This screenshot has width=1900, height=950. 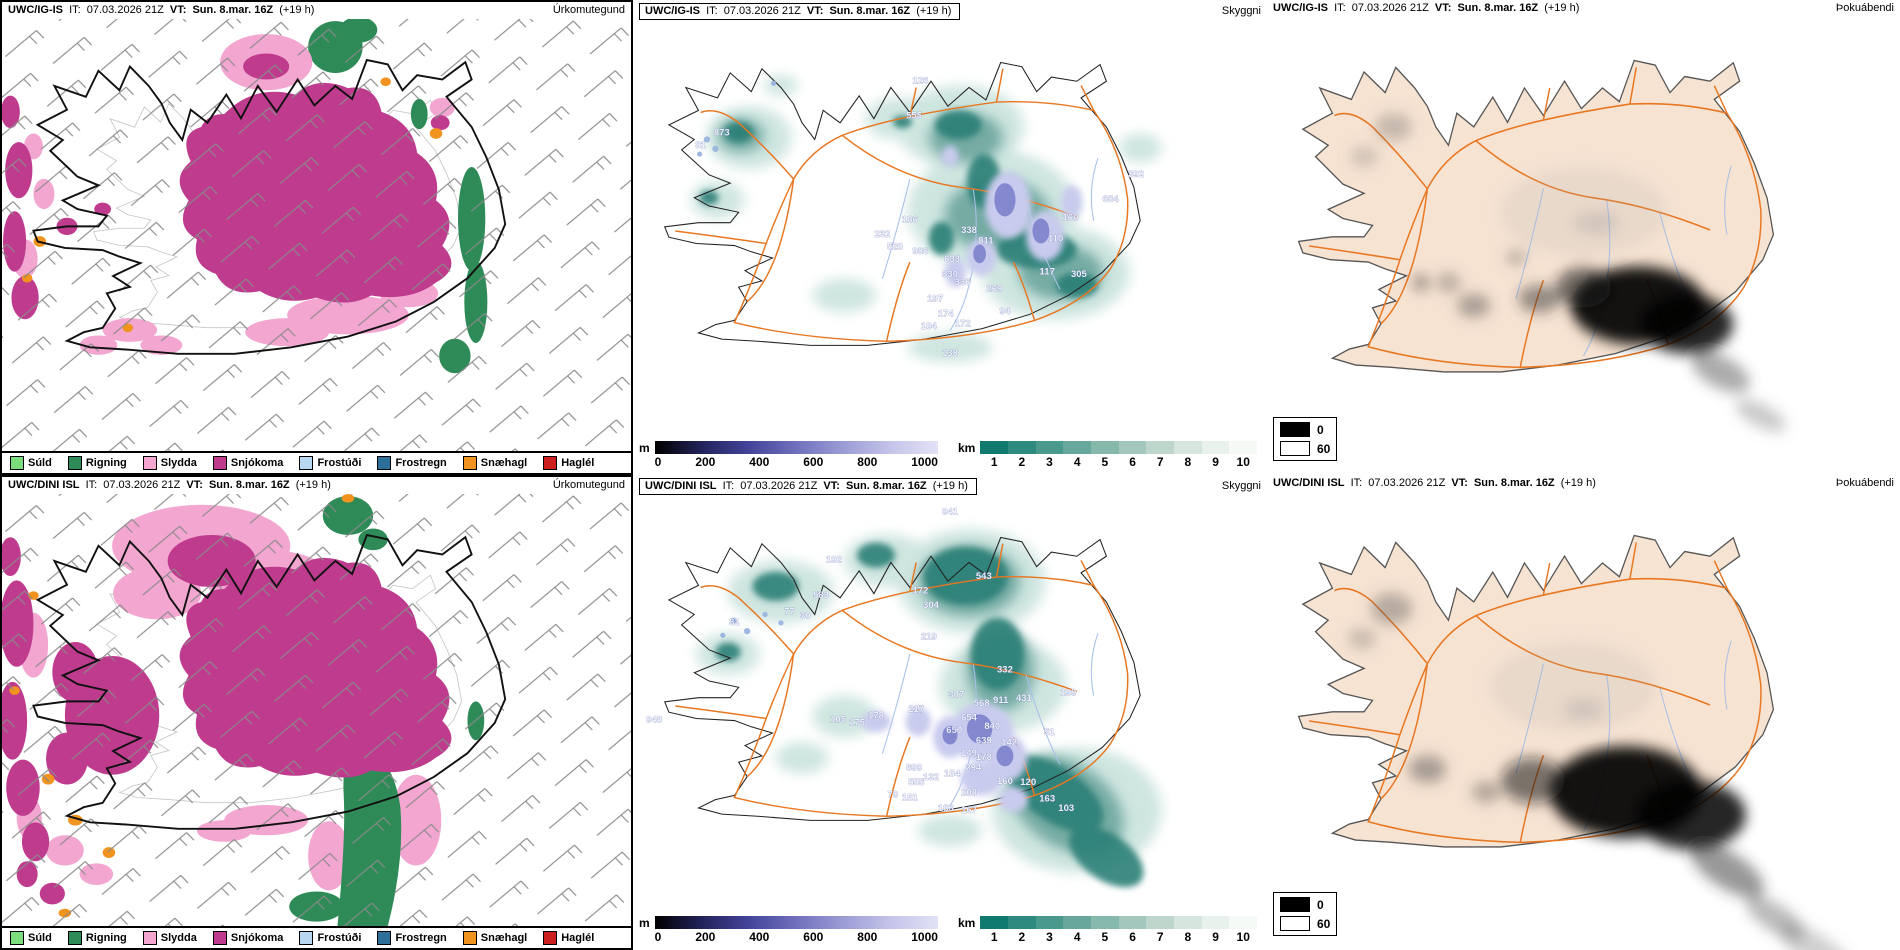 What do you see at coordinates (1132, 462) in the screenshot?
I see `colorbar-tick: 6` at bounding box center [1132, 462].